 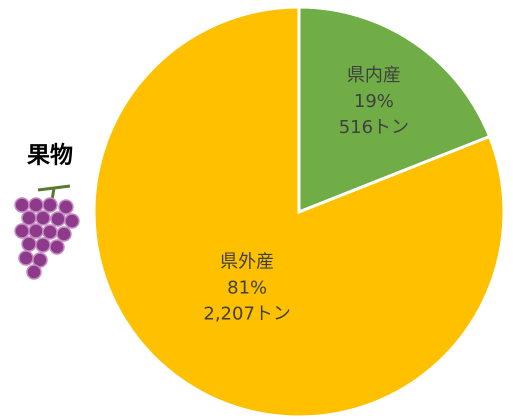 What do you see at coordinates (247, 287) in the screenshot?
I see `slice-value-label: 81%` at bounding box center [247, 287].